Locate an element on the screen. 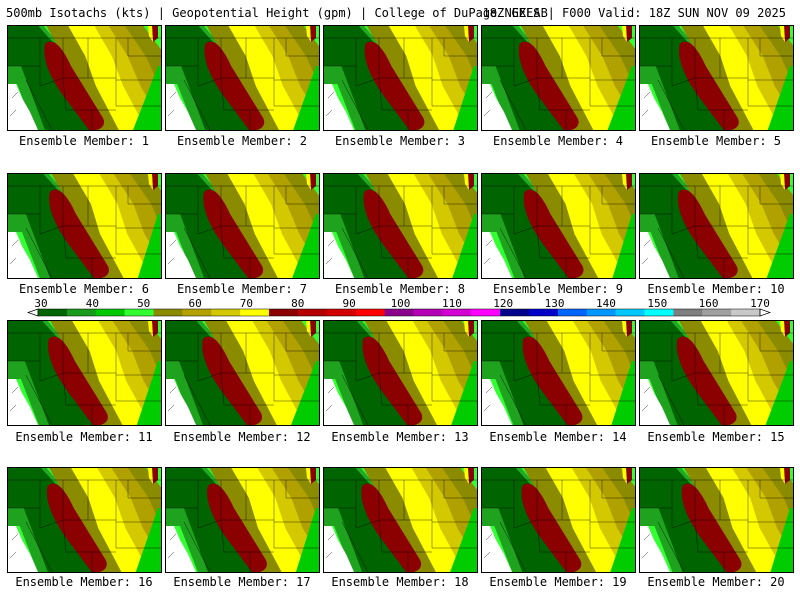  ensemble-member-label: Ensemble Member: 1 is located at coordinates (84, 141).